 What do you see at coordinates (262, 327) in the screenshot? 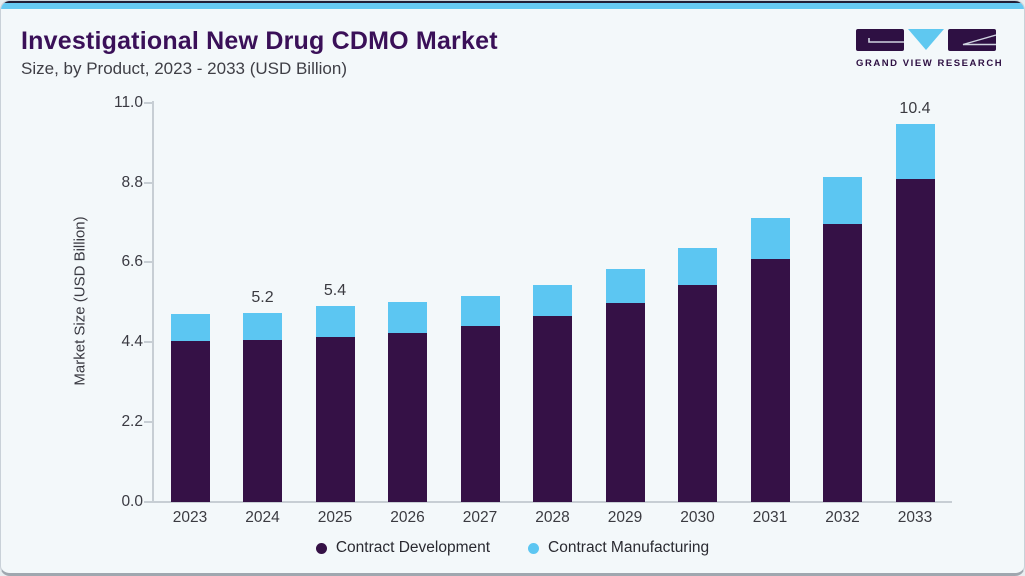
I see `bar-2024-contract-manufacturing` at bounding box center [262, 327].